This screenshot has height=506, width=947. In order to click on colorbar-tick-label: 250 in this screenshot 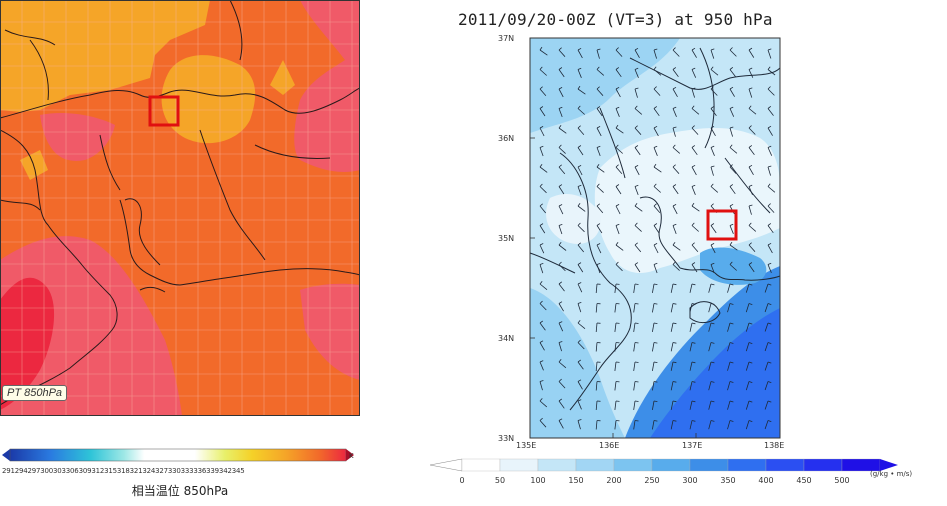, I will do `click(652, 480)`.